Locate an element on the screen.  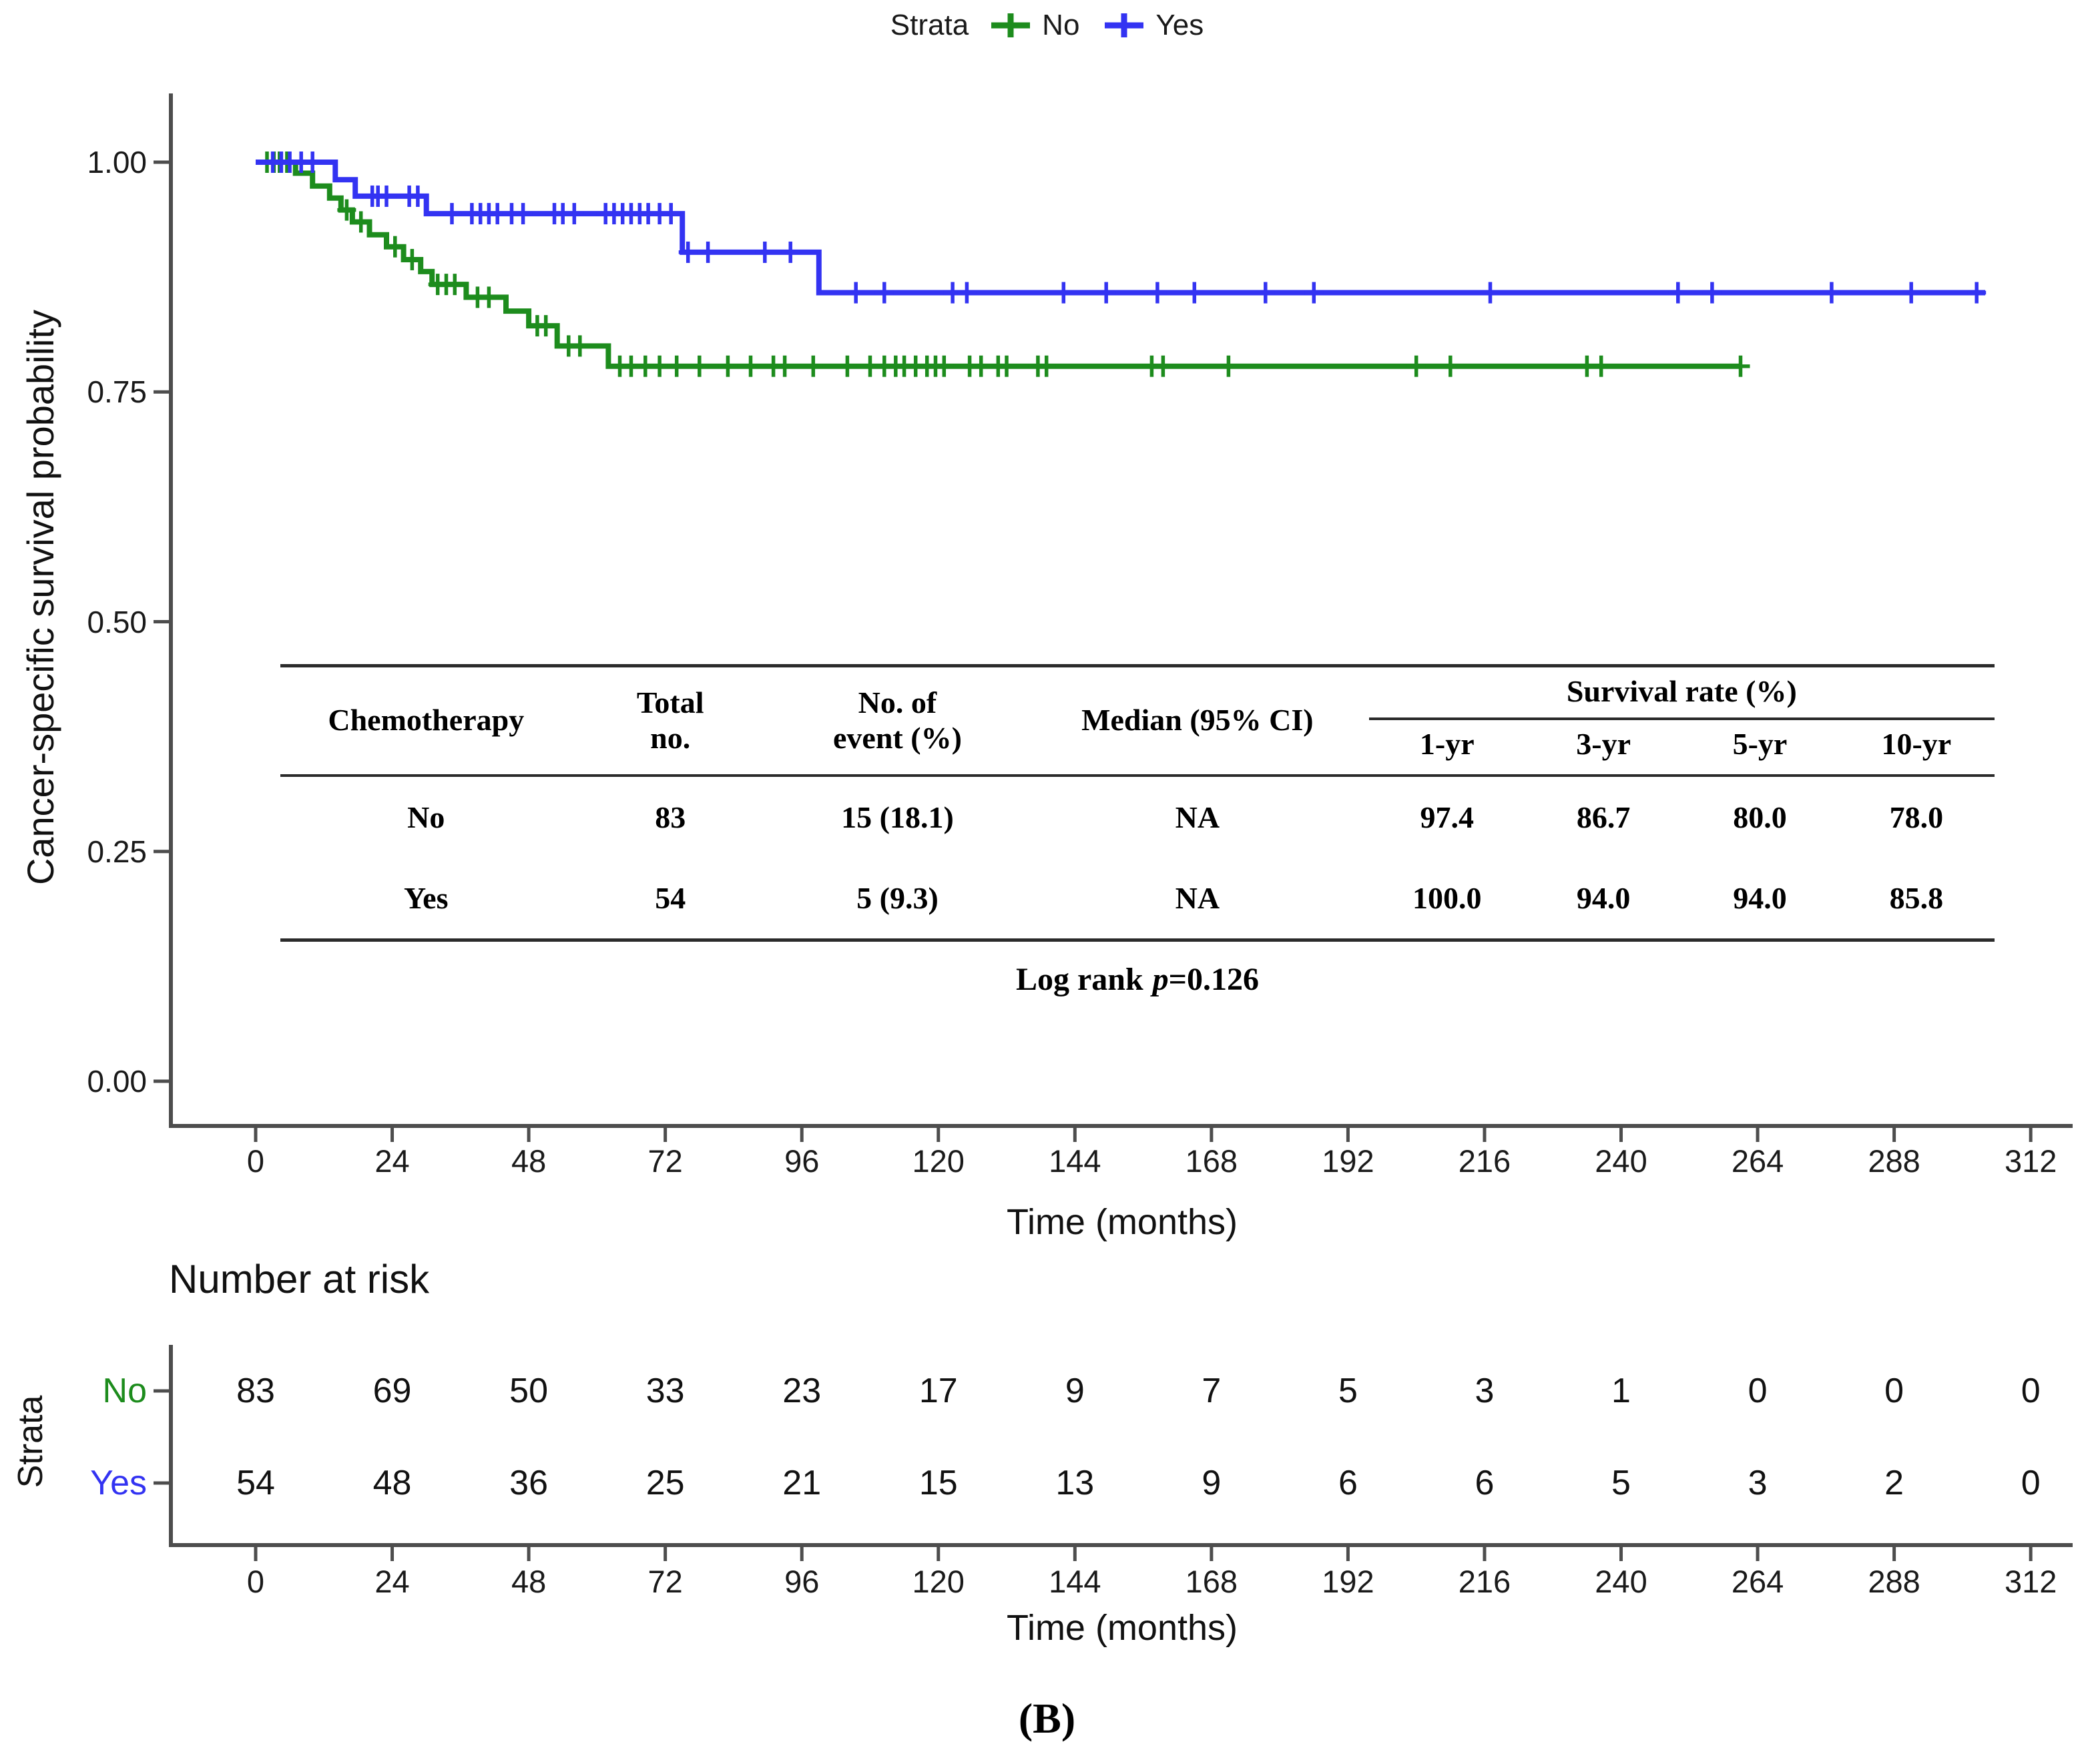
legend-items: No Yes is located at coordinates (1096, 25).